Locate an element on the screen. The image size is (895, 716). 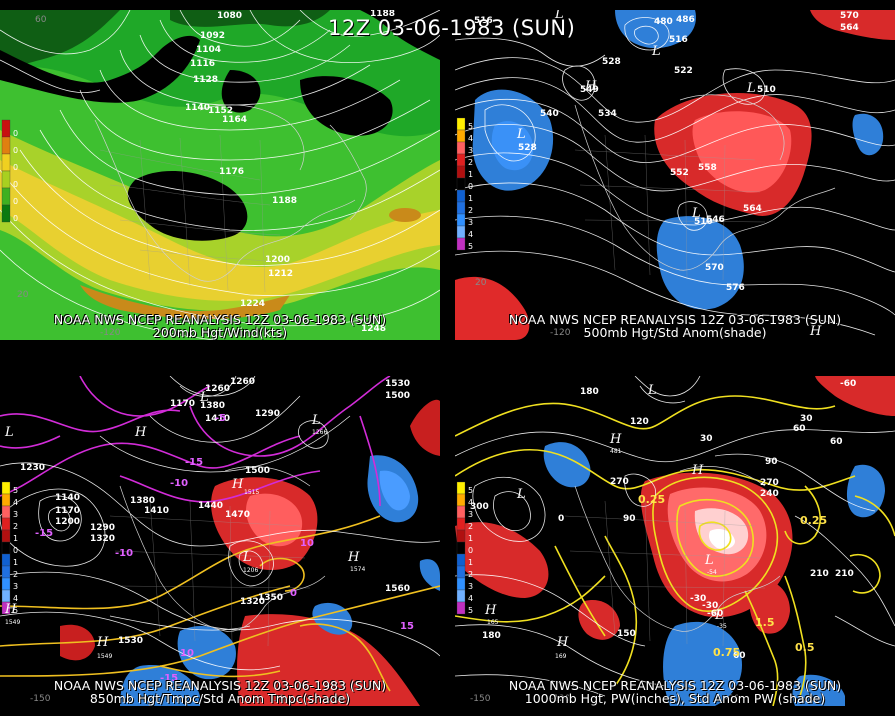
hl-value: 481 is located at coordinates (616, 451).